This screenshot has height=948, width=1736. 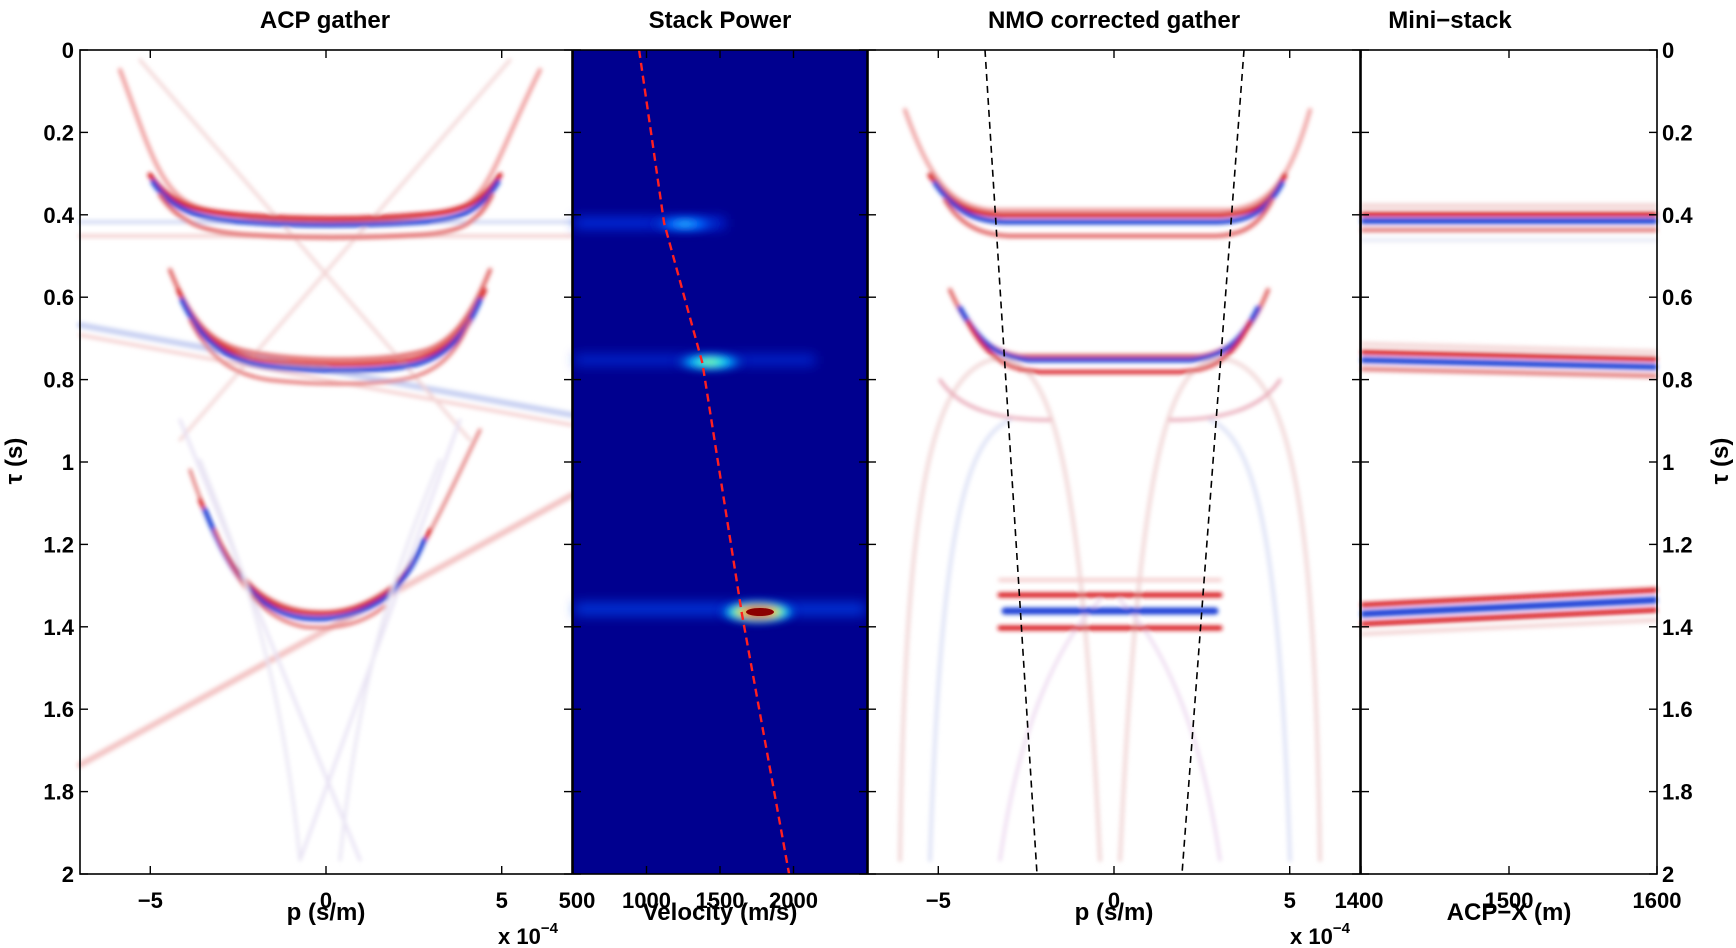 I want to click on x-tick-label-mini: 1500, so click(x=1509, y=900).